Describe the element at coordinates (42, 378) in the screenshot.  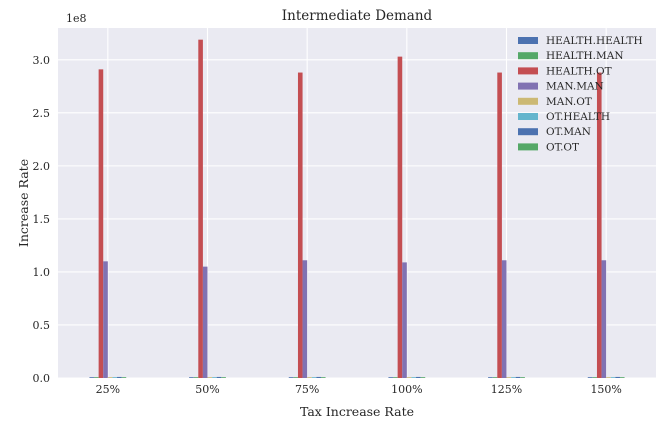
I see `y-tick-label: 0.0` at that location.